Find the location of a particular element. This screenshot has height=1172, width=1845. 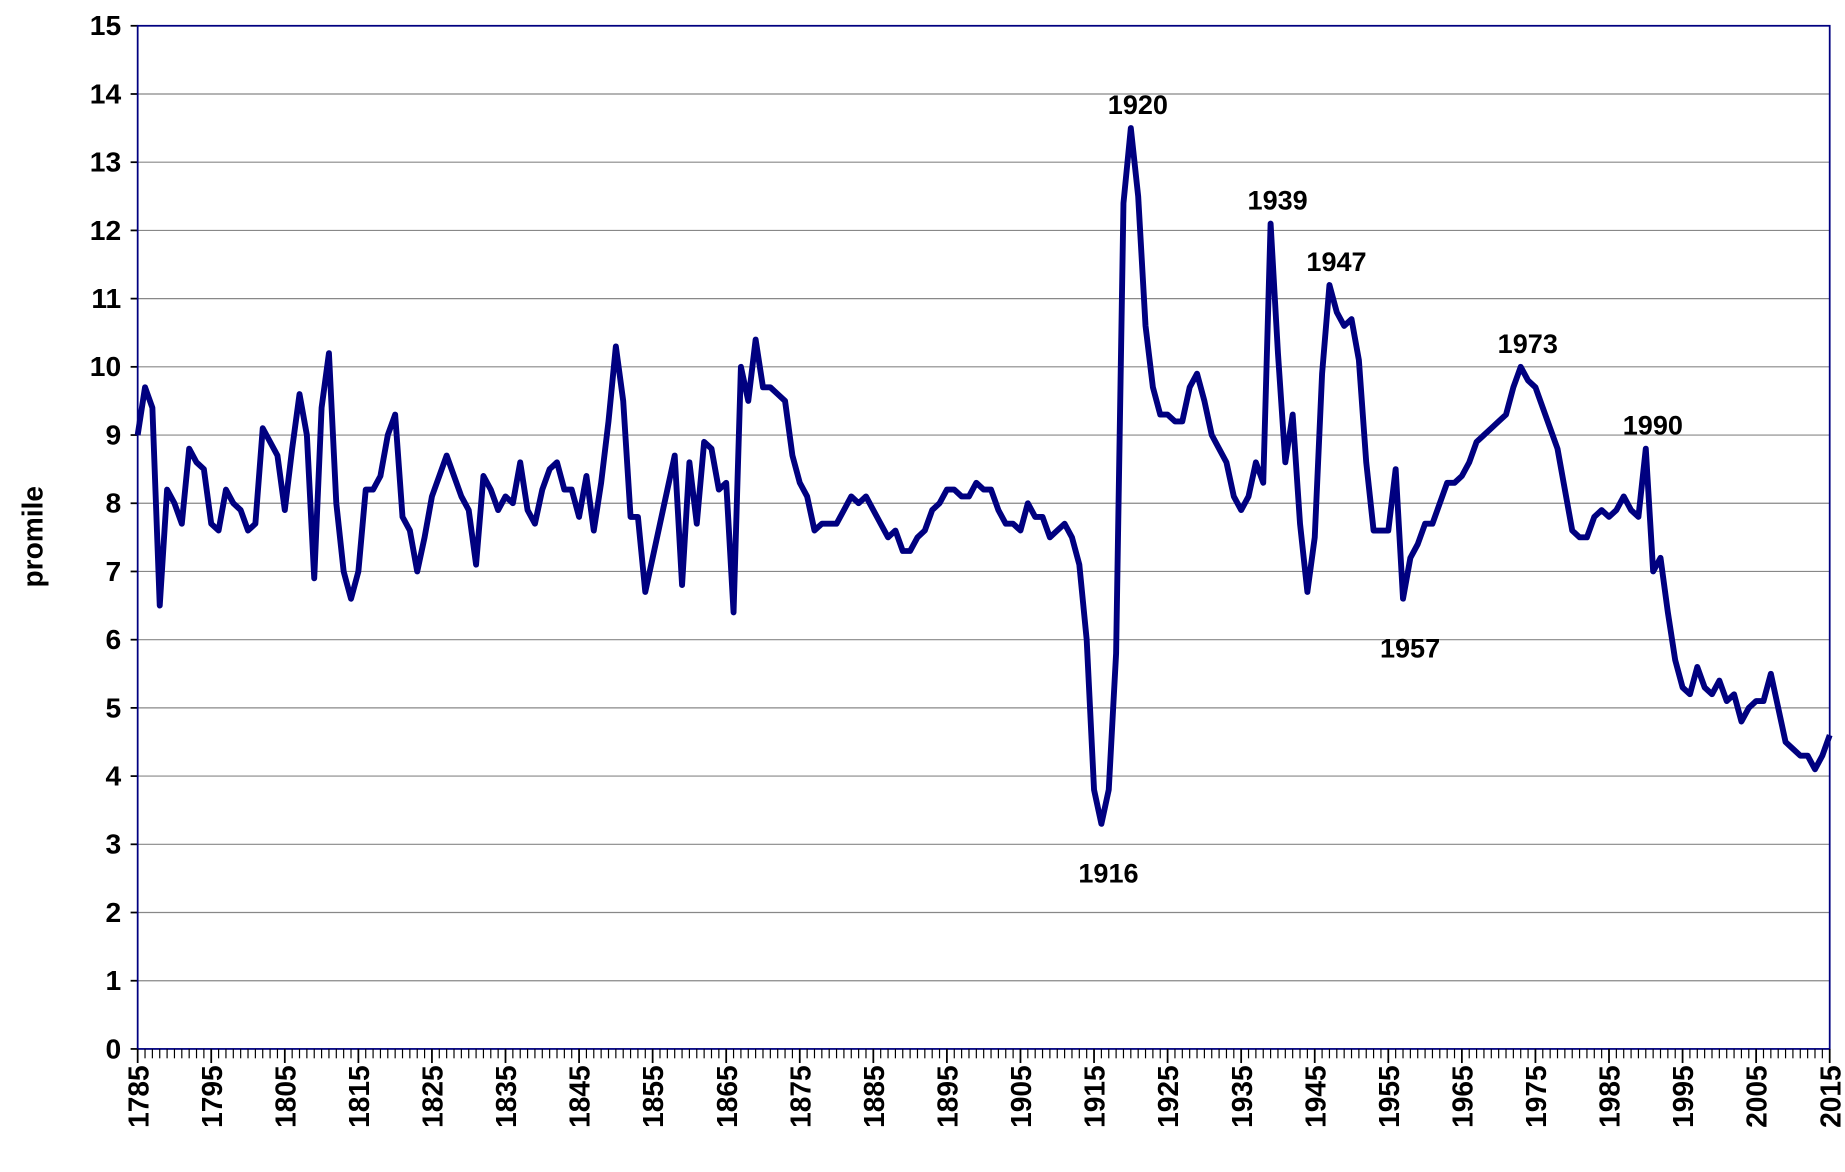

y-tick-label: 0 is located at coordinates (113, 1048).